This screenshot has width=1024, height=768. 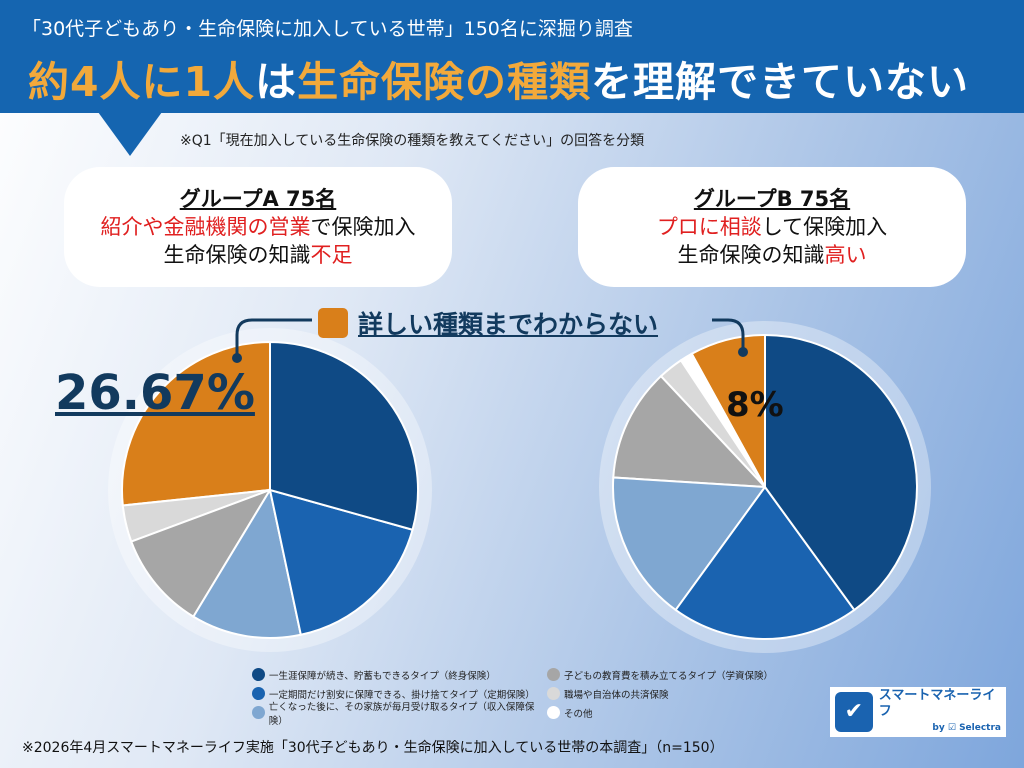 What do you see at coordinates (276, 82) in the screenshot?
I see `title-text-1: は` at bounding box center [276, 82].